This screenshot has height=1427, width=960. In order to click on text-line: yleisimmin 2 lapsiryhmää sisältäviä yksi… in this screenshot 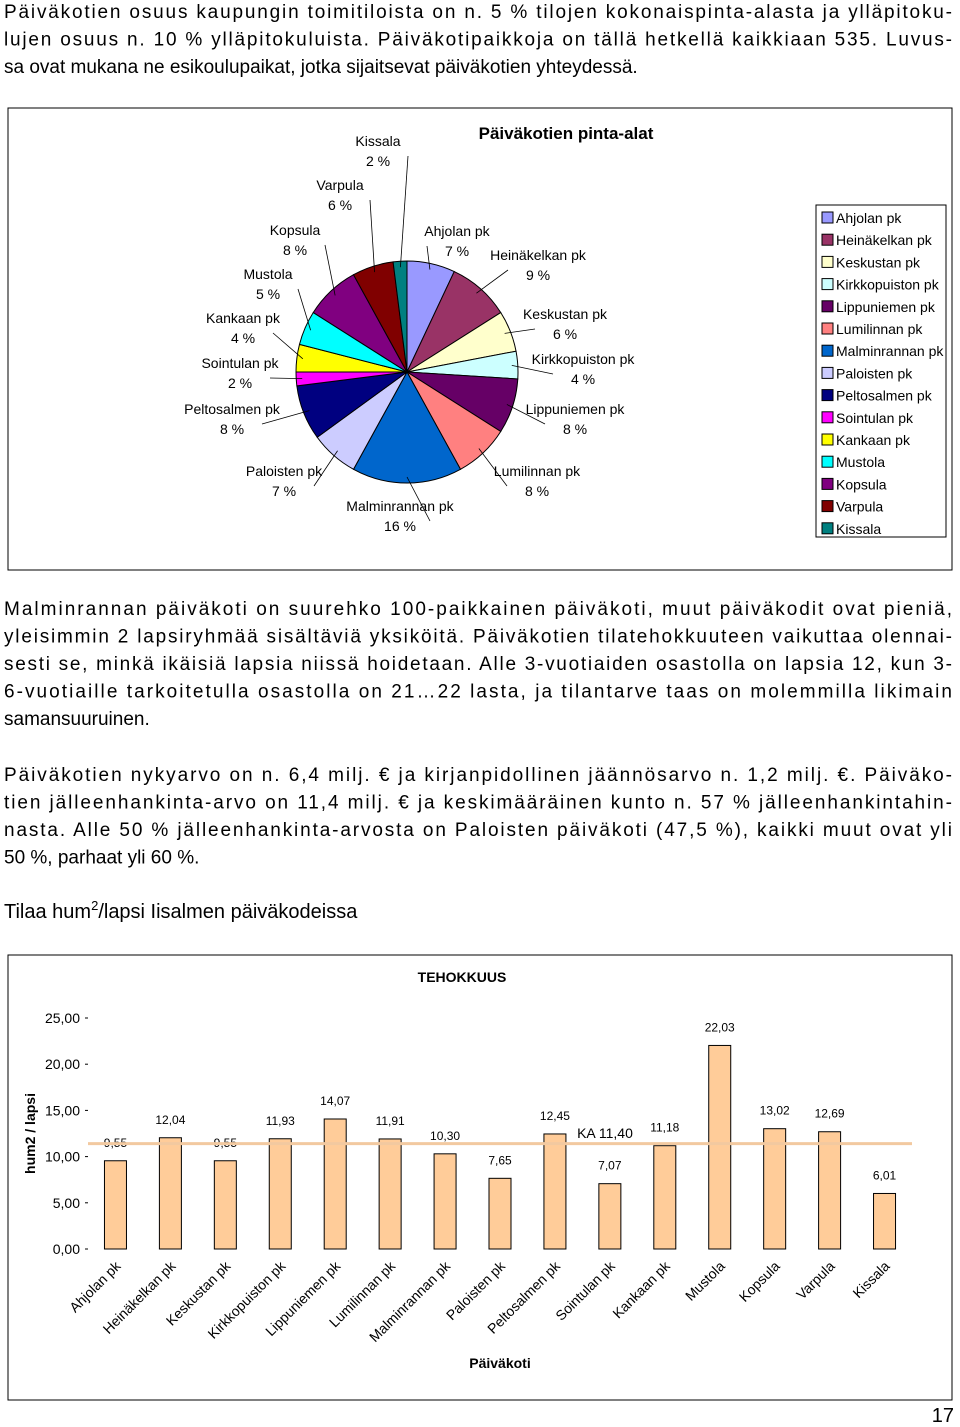, I will do `click(478, 637)`.